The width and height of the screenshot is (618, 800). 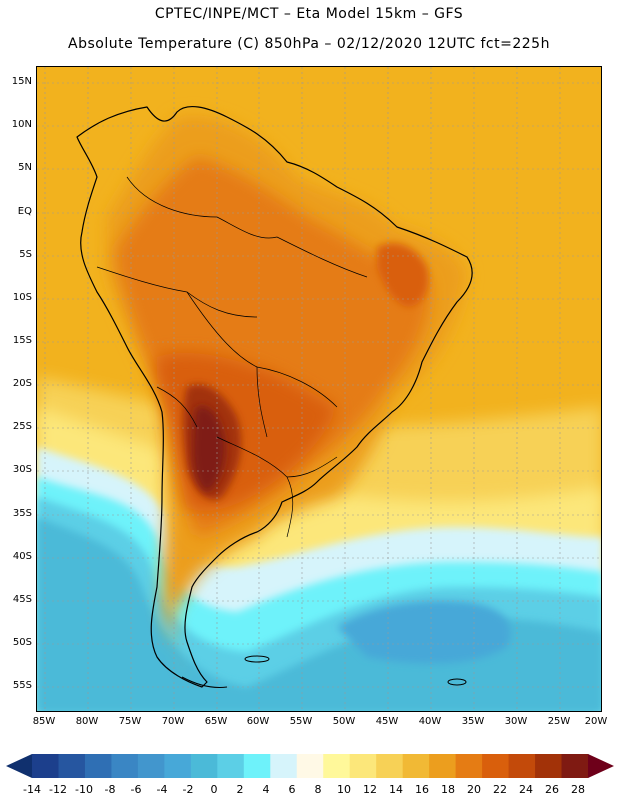 I want to click on lon-label: 75W, so click(x=130, y=721).